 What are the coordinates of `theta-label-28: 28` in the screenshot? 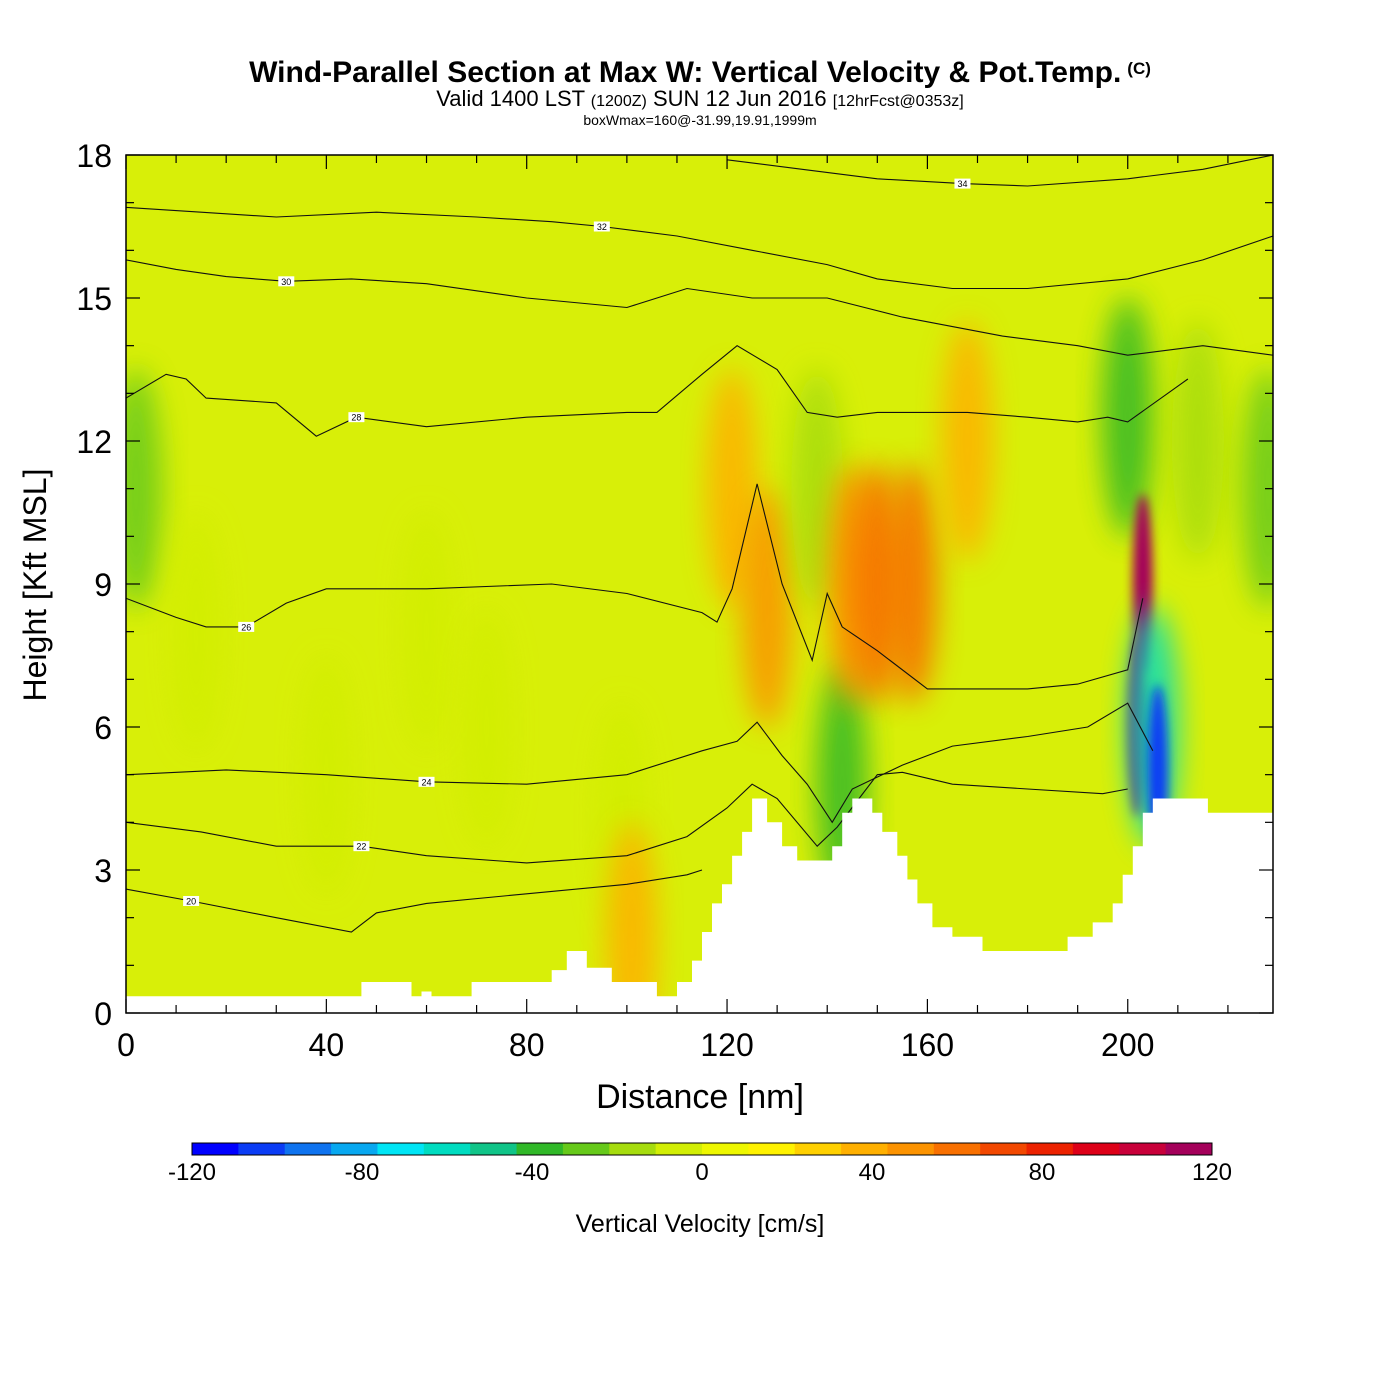 It's located at (356, 418).